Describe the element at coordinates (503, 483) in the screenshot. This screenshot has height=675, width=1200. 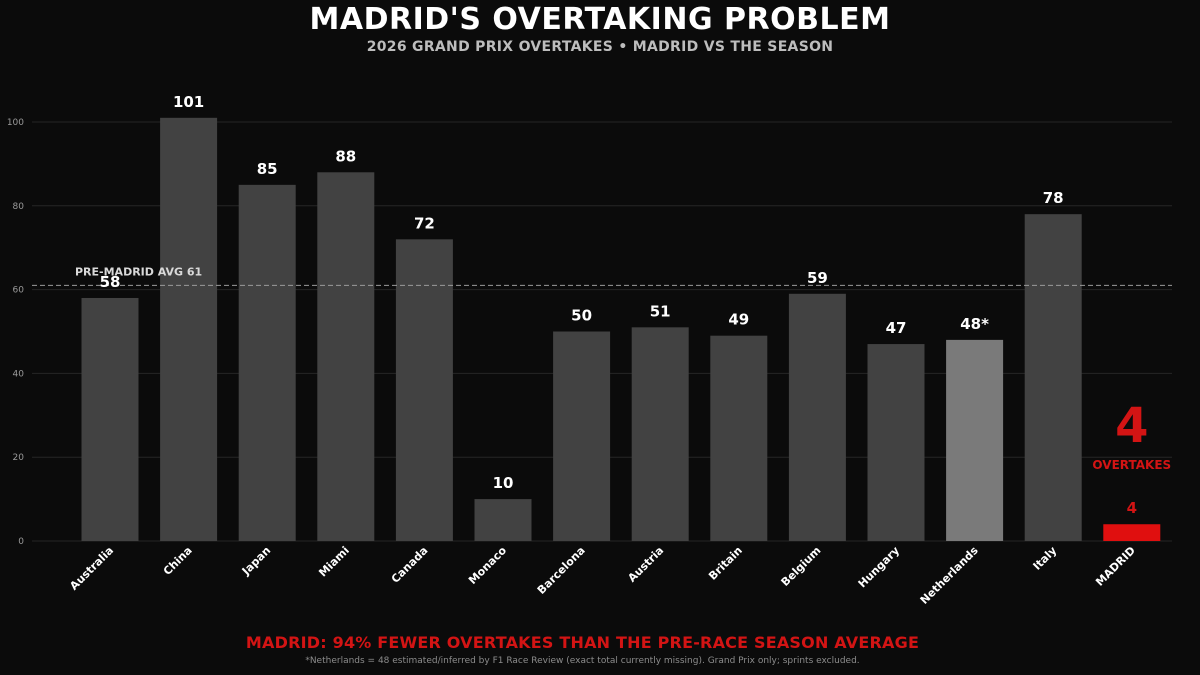
I see `value-label: 10` at that location.